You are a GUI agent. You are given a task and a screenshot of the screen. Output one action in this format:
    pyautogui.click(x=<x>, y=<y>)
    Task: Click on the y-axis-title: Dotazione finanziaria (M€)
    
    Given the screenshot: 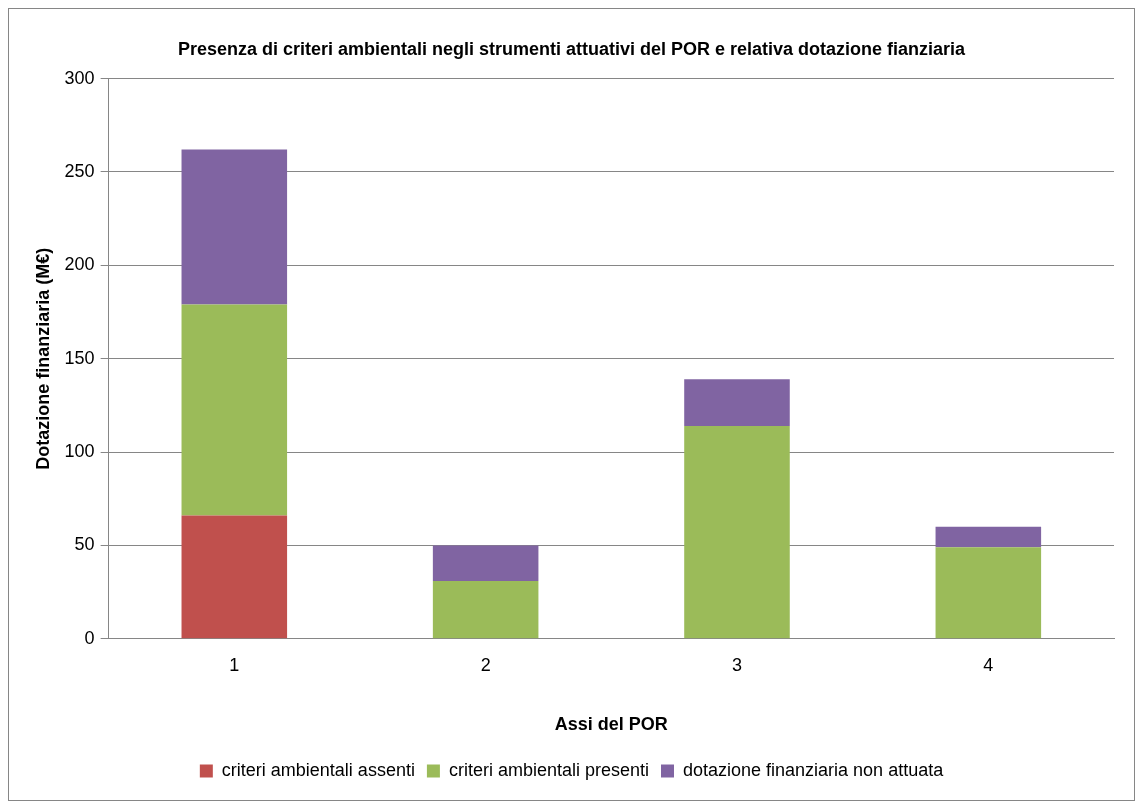 What is the action you would take?
    pyautogui.click(x=42, y=358)
    